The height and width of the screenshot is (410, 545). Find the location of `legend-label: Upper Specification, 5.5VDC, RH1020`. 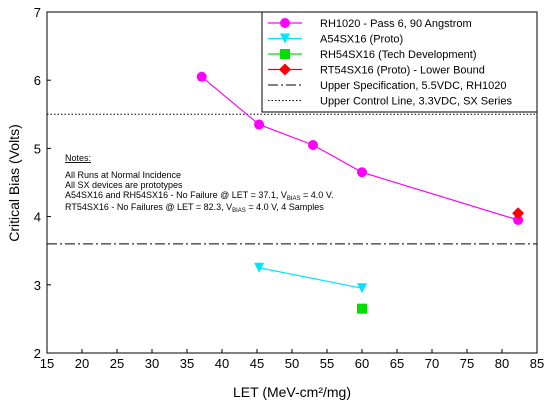

legend-label: Upper Specification, 5.5VDC, RH1020 is located at coordinates (413, 86).